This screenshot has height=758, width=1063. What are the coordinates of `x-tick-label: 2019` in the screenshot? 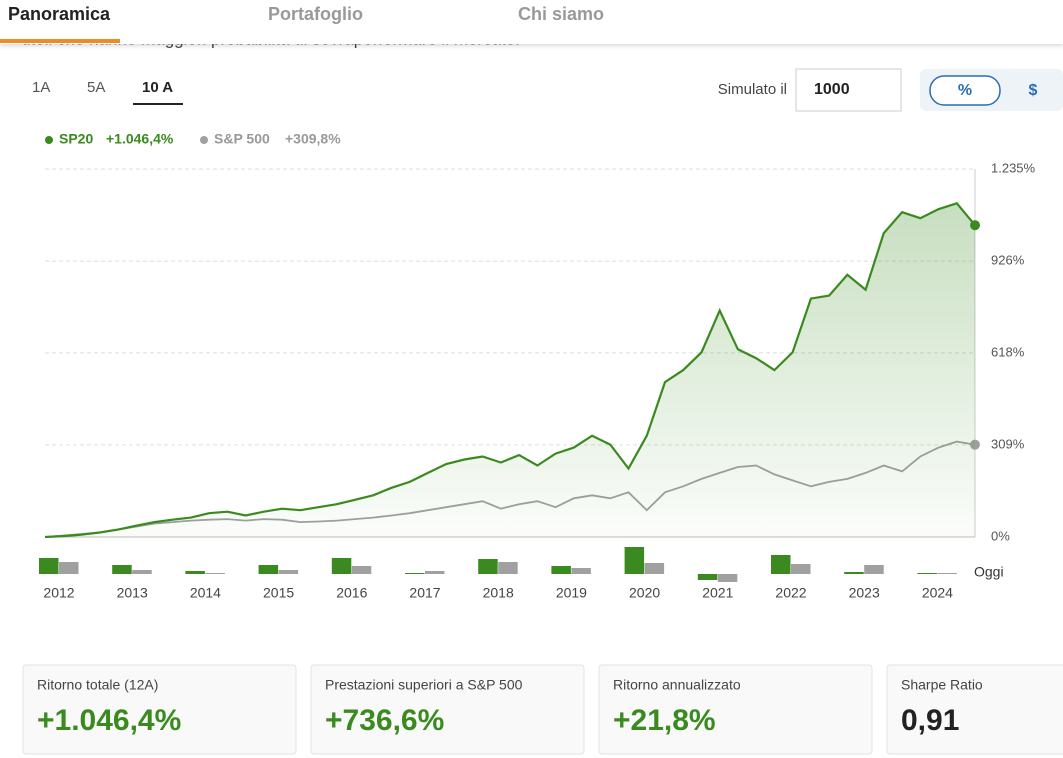 It's located at (571, 593).